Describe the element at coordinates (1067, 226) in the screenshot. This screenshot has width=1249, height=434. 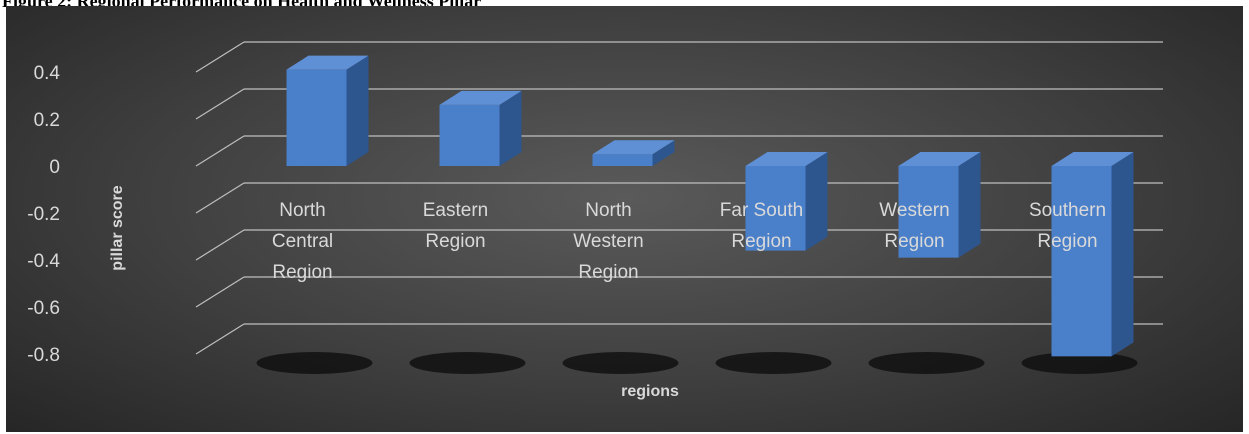
I see `category-label: Southern Region` at that location.